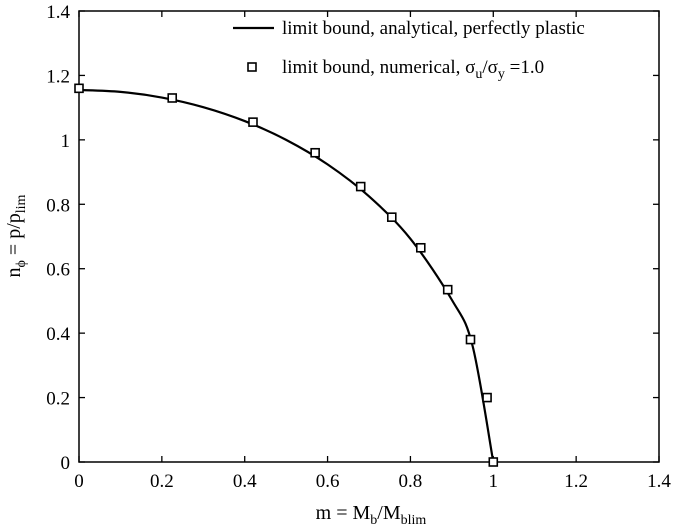  Describe the element at coordinates (66, 463) in the screenshot. I see `y-tick-label: 0` at that location.